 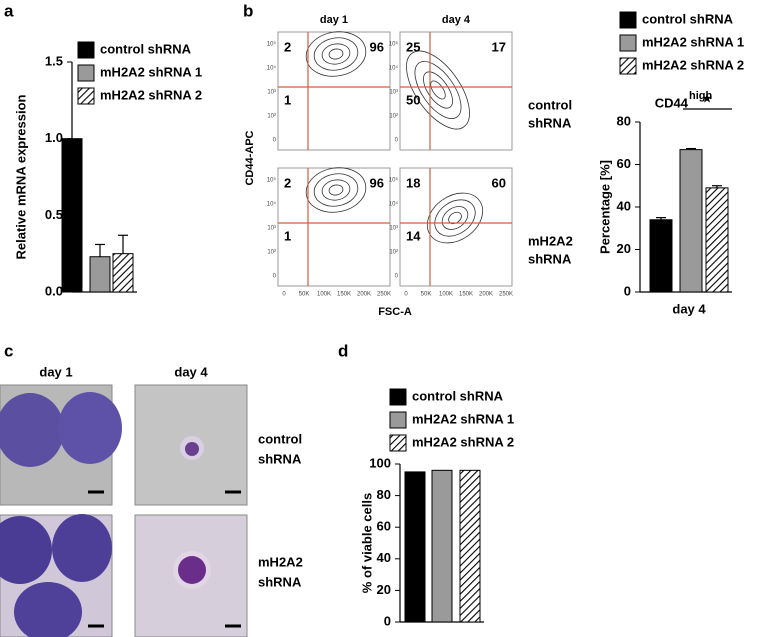 What do you see at coordinates (54, 290) in the screenshot?
I see `y-tick-label: 0.0` at bounding box center [54, 290].